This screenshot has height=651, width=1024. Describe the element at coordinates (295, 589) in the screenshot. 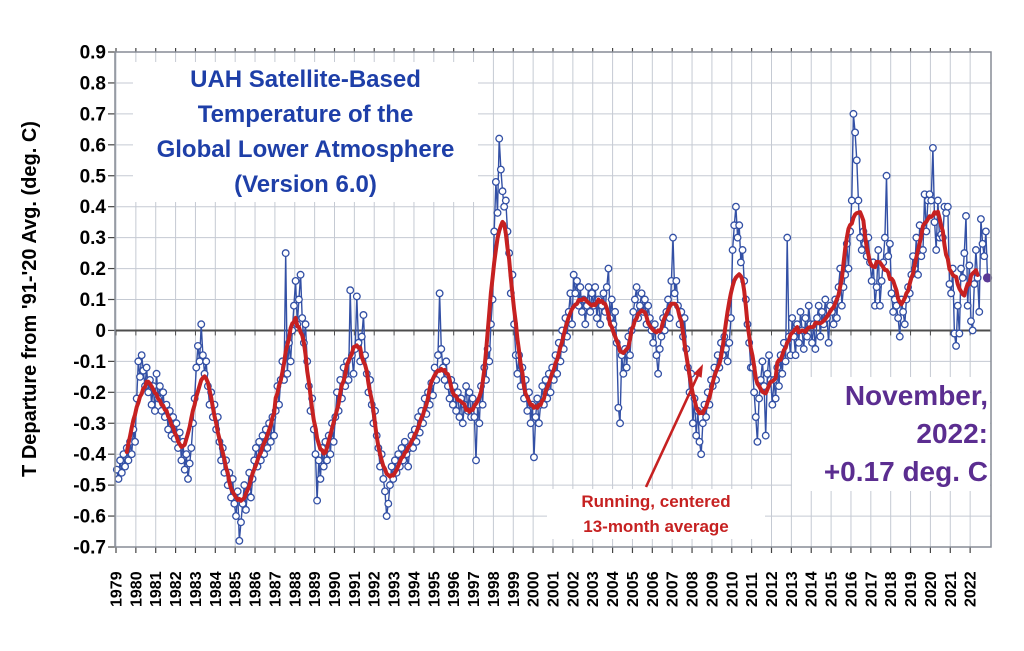

I see `svg-text: 1988` at that location.